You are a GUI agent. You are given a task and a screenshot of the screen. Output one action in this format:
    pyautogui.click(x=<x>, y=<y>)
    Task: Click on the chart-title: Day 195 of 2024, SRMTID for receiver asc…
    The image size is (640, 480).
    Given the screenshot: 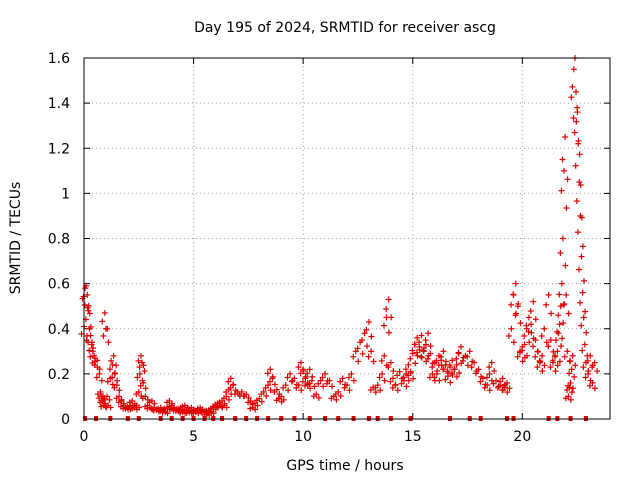 What is the action you would take?
    pyautogui.click(x=345, y=28)
    